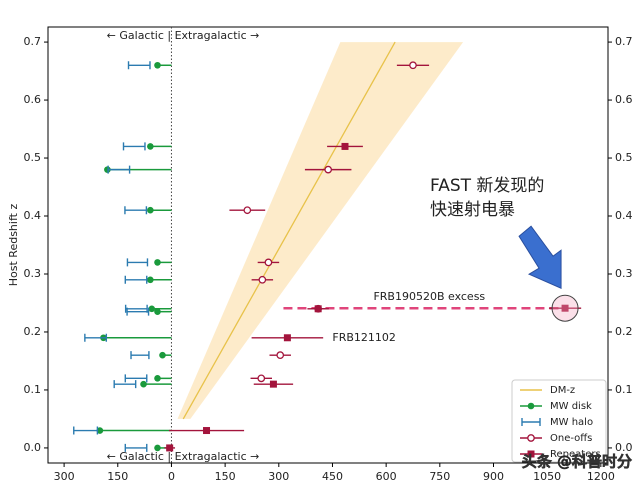 Image resolution: width=640 pixels, height=483 pixels. Describe the element at coordinates (577, 462) in the screenshot. I see `watermark: 头条 @科普时分` at that location.